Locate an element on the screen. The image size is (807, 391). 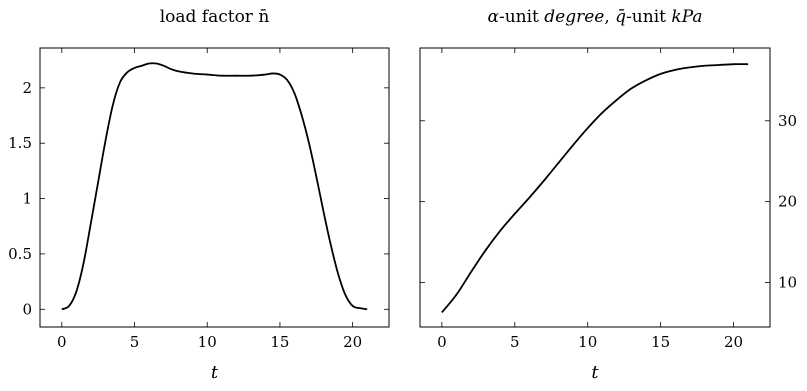
y-tick-label: 0 is located at coordinates (27, 309).